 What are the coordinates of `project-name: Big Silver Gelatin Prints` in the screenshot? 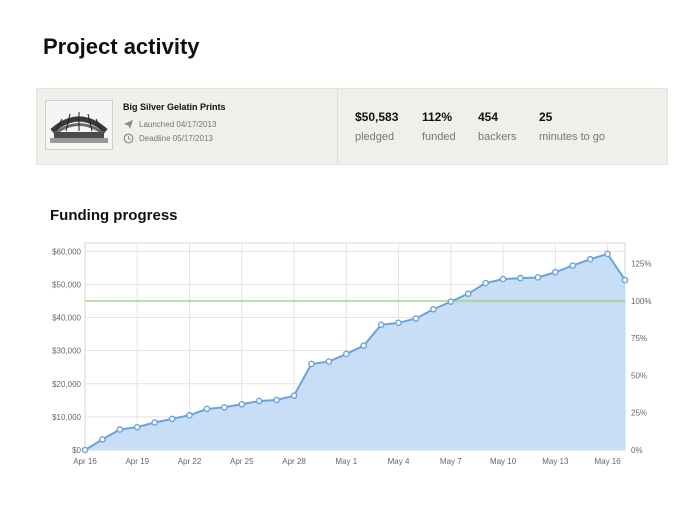 It's located at (174, 107).